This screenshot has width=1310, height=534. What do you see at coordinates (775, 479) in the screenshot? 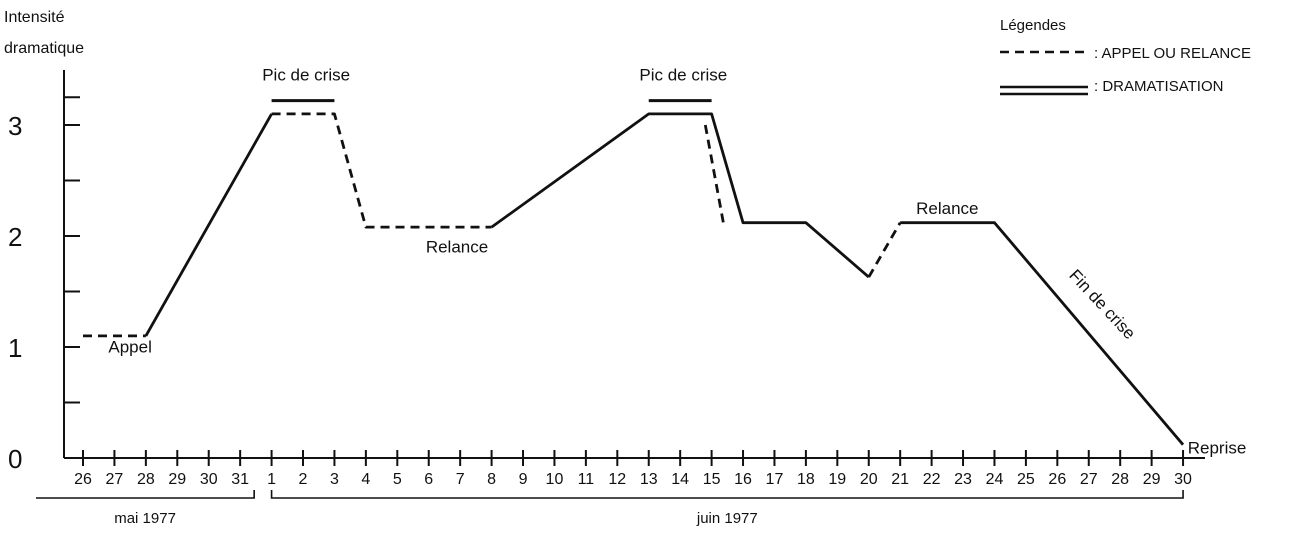
I see `x-tick-label-22: 17` at bounding box center [775, 479].